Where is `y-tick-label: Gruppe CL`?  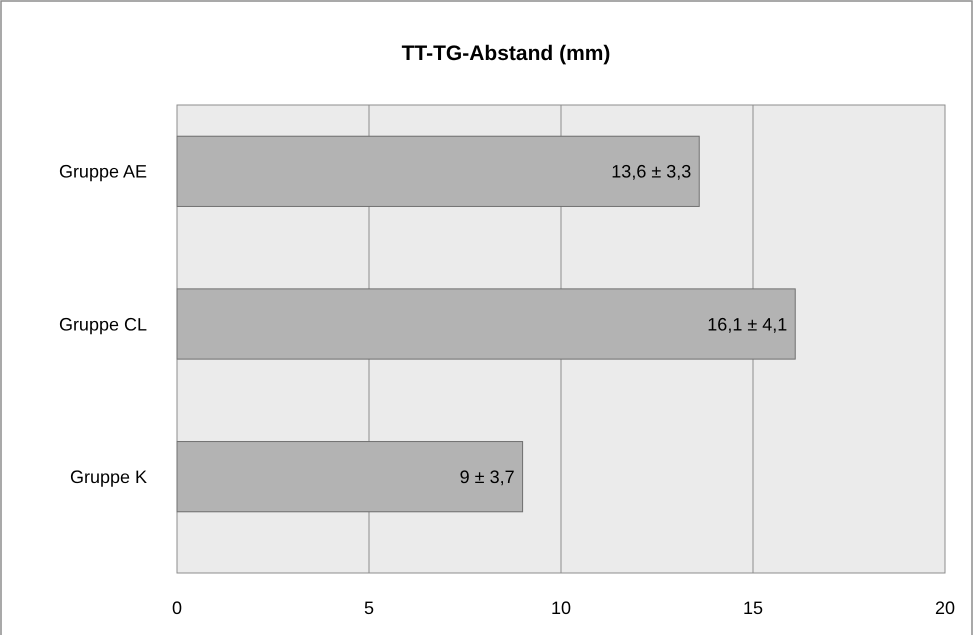 y-tick-label: Gruppe CL is located at coordinates (102, 324).